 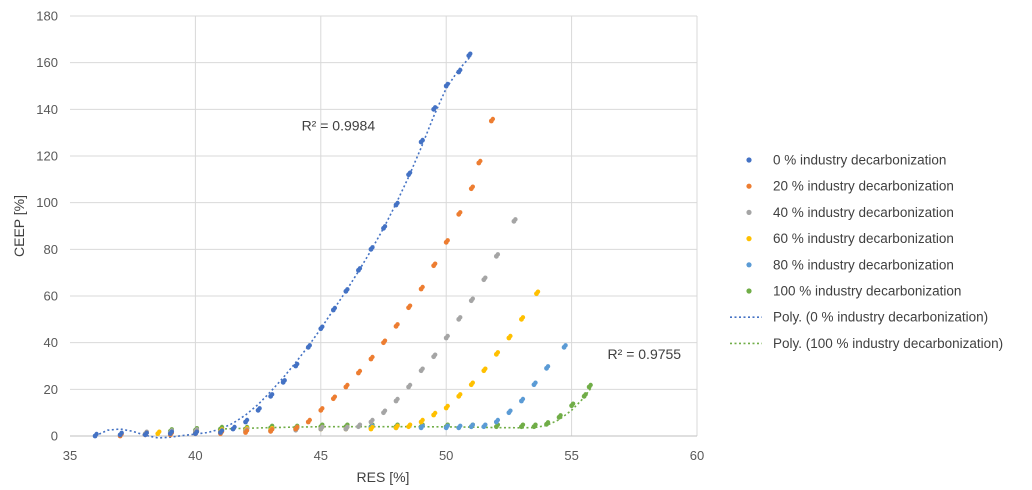 I want to click on series-points, so click(x=348, y=363).